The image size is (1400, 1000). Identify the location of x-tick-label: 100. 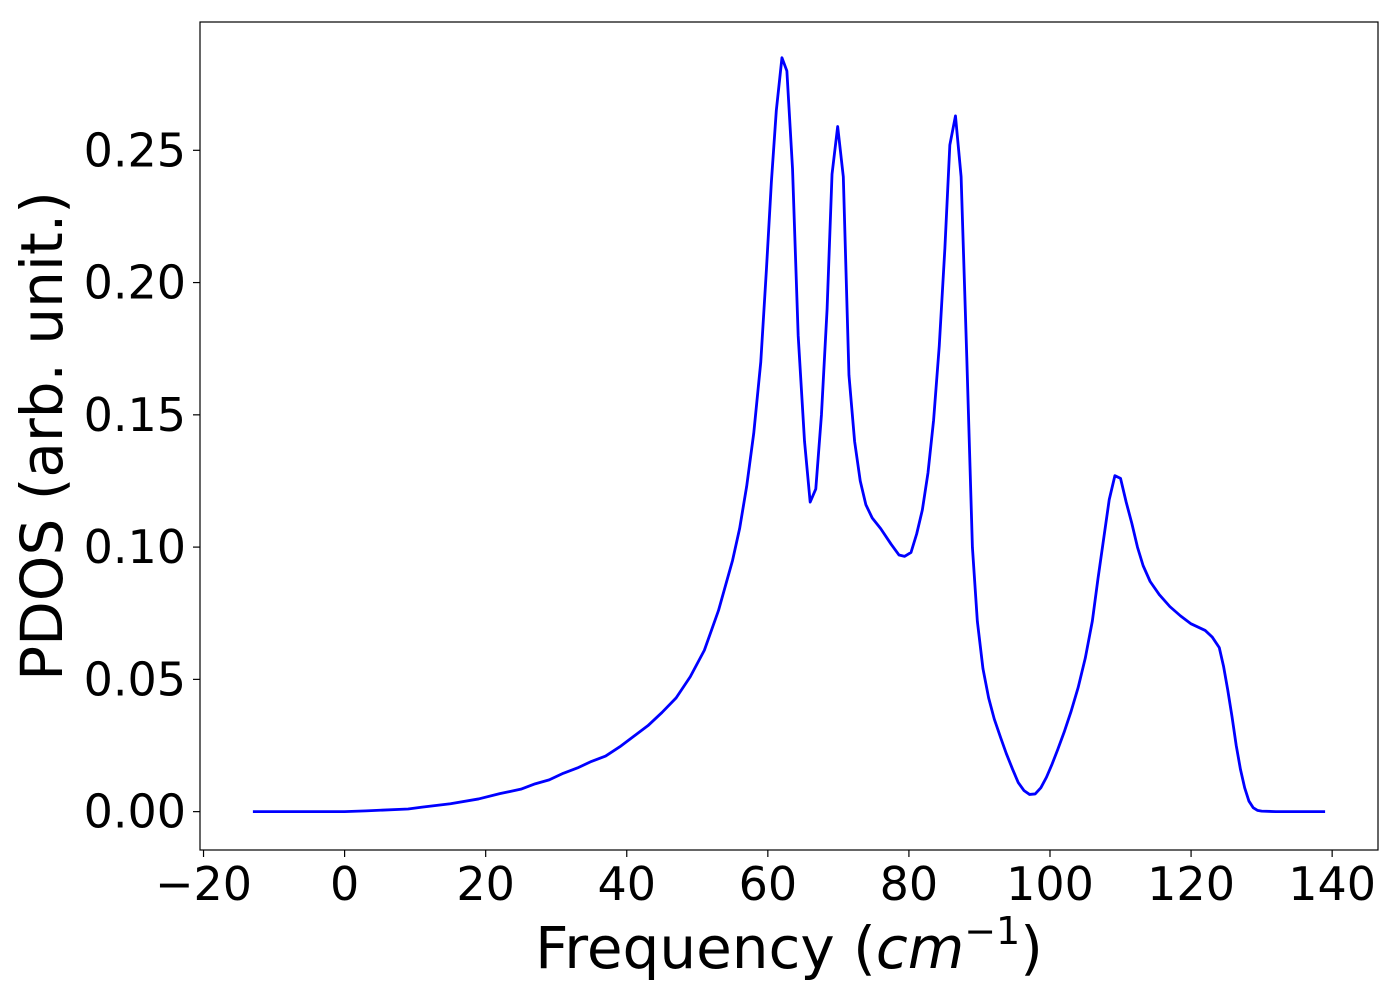
(1050, 884).